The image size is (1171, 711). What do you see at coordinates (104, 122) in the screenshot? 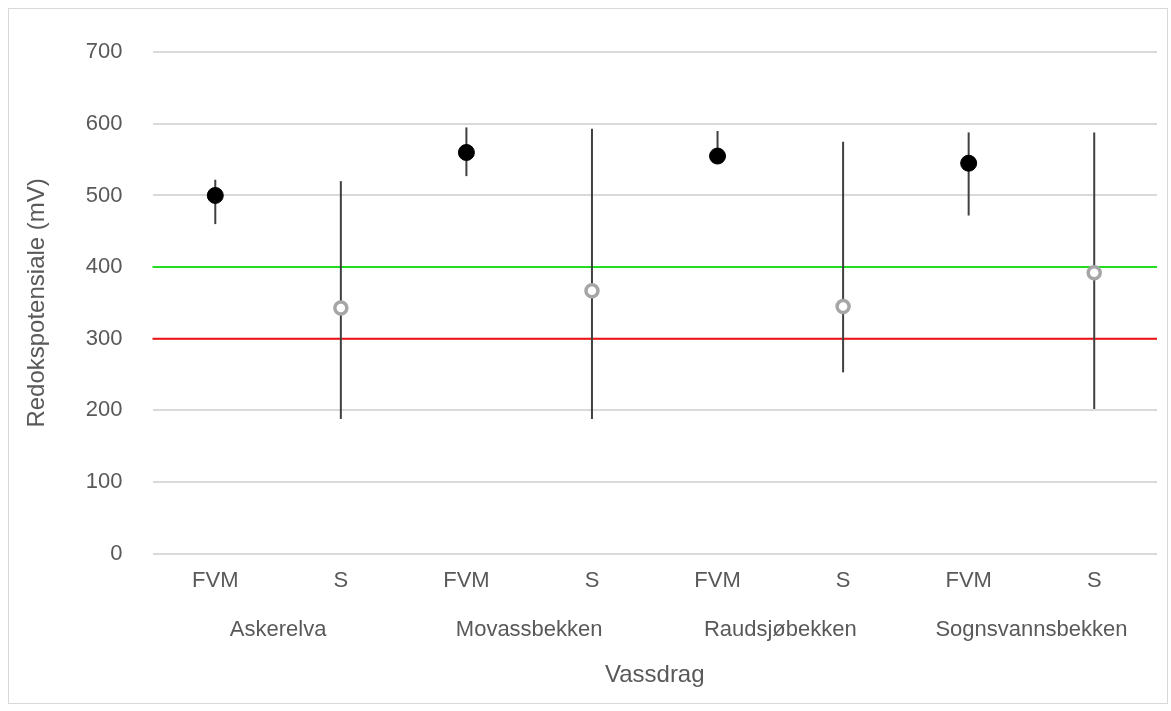
I see `y-tick-label: 600` at bounding box center [104, 122].